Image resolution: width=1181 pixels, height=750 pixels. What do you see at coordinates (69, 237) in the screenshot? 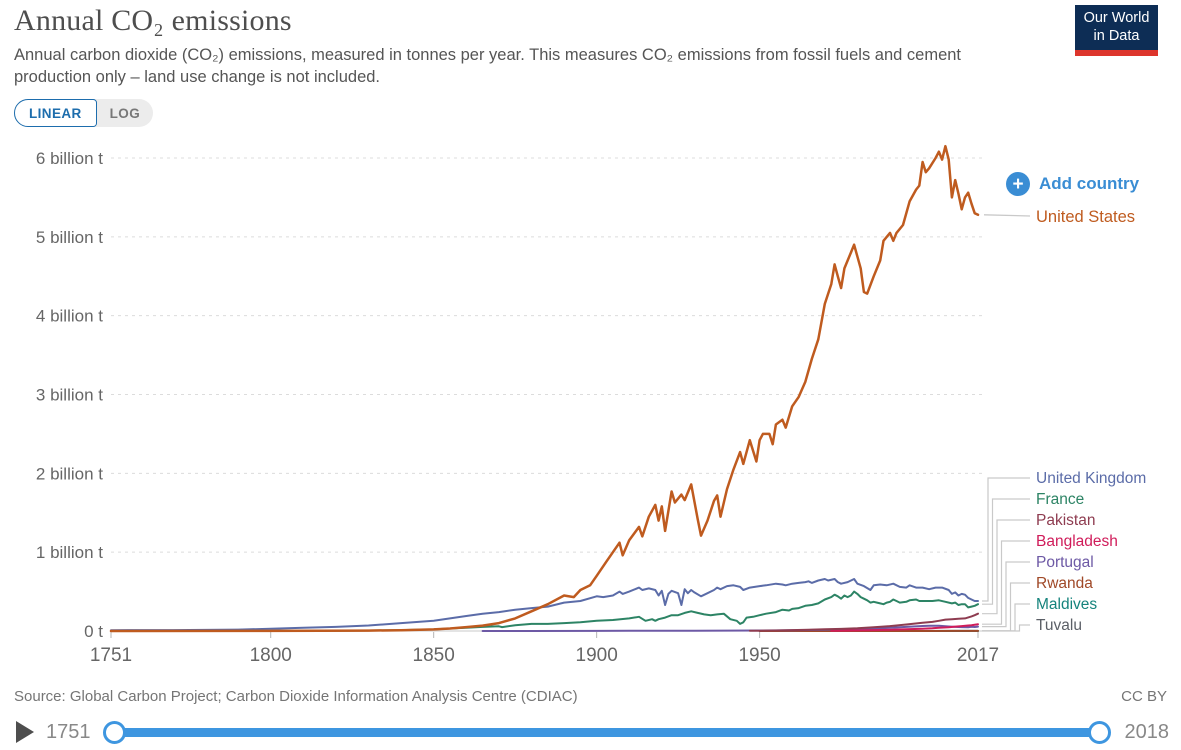
I see `y-axis-tick-label: 5 billion t` at bounding box center [69, 237].